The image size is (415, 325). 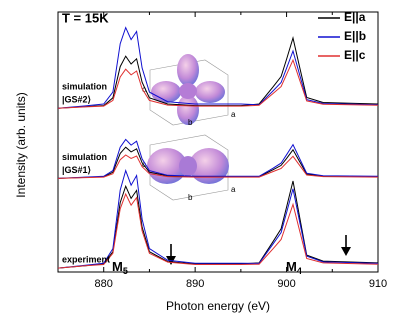 I want to click on inset-axis-label: c, so click(x=144, y=89).